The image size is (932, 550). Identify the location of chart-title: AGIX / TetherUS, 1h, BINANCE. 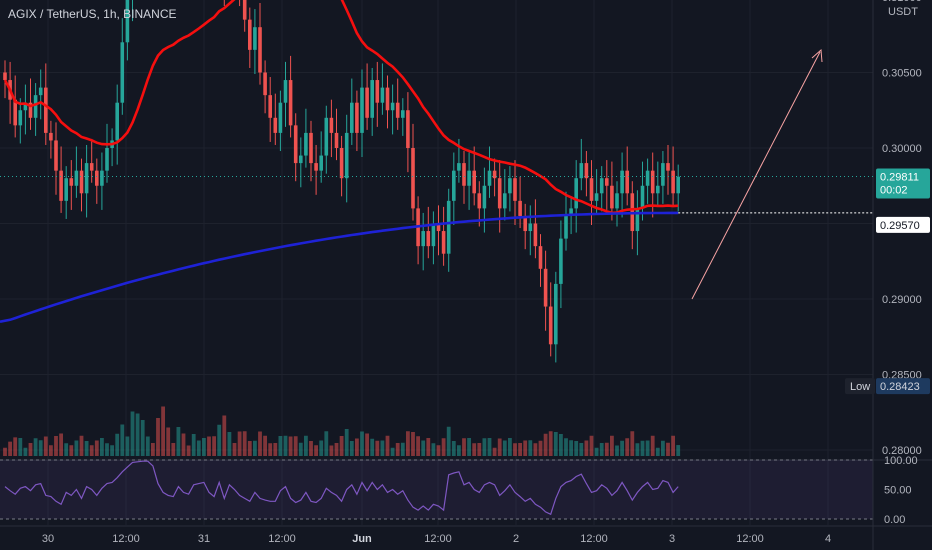
(92, 14).